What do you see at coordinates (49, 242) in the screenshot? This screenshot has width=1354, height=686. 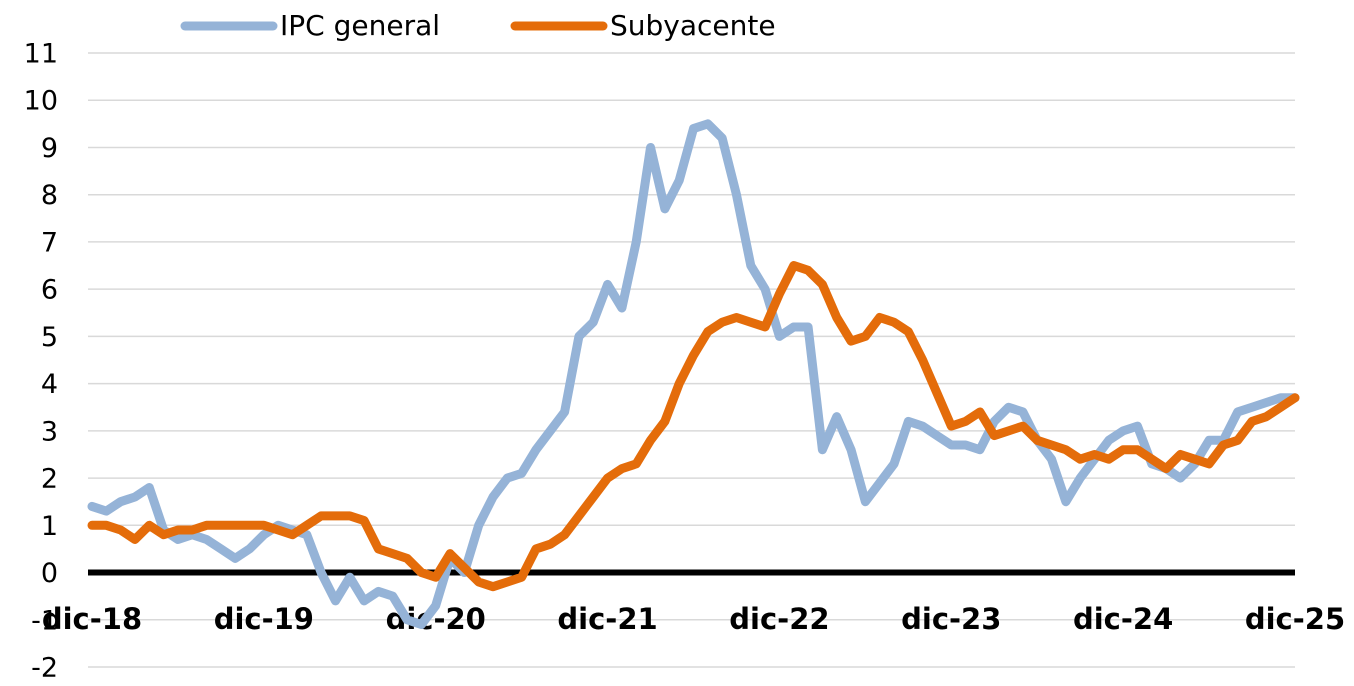 I see `y-tick-label: 7` at bounding box center [49, 242].